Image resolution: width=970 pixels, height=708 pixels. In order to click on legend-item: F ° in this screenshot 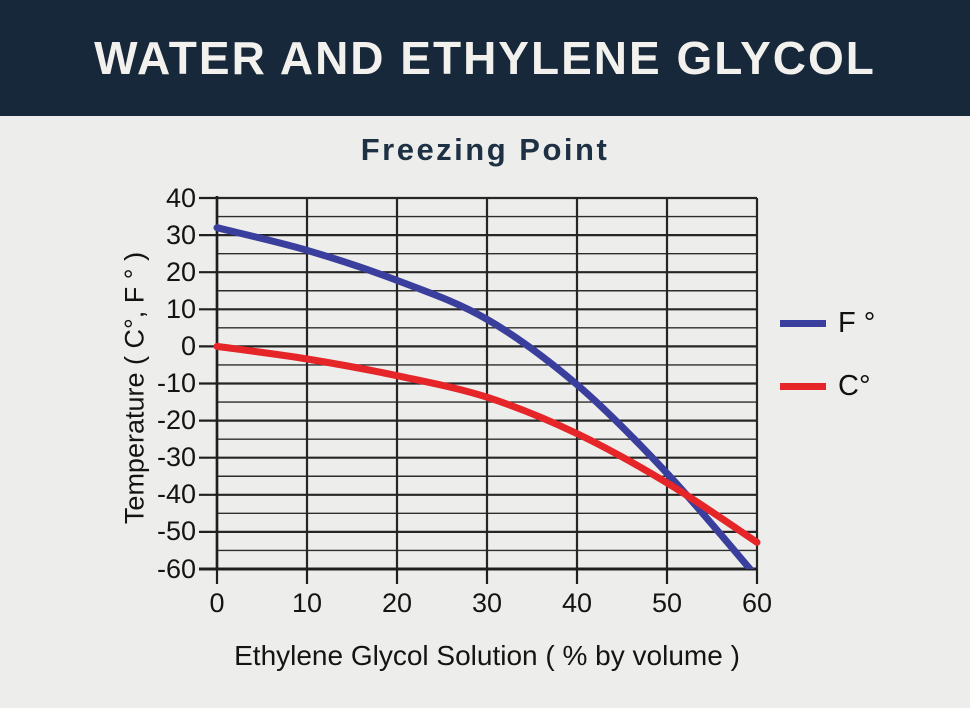, I will do `click(827, 323)`.